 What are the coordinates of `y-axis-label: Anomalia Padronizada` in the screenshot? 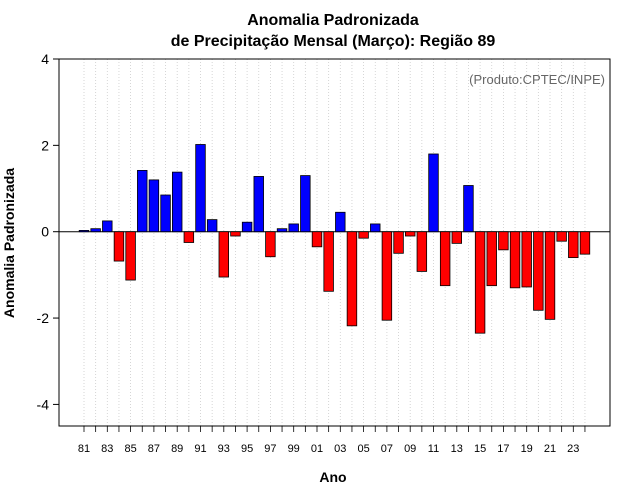 It's located at (9, 243).